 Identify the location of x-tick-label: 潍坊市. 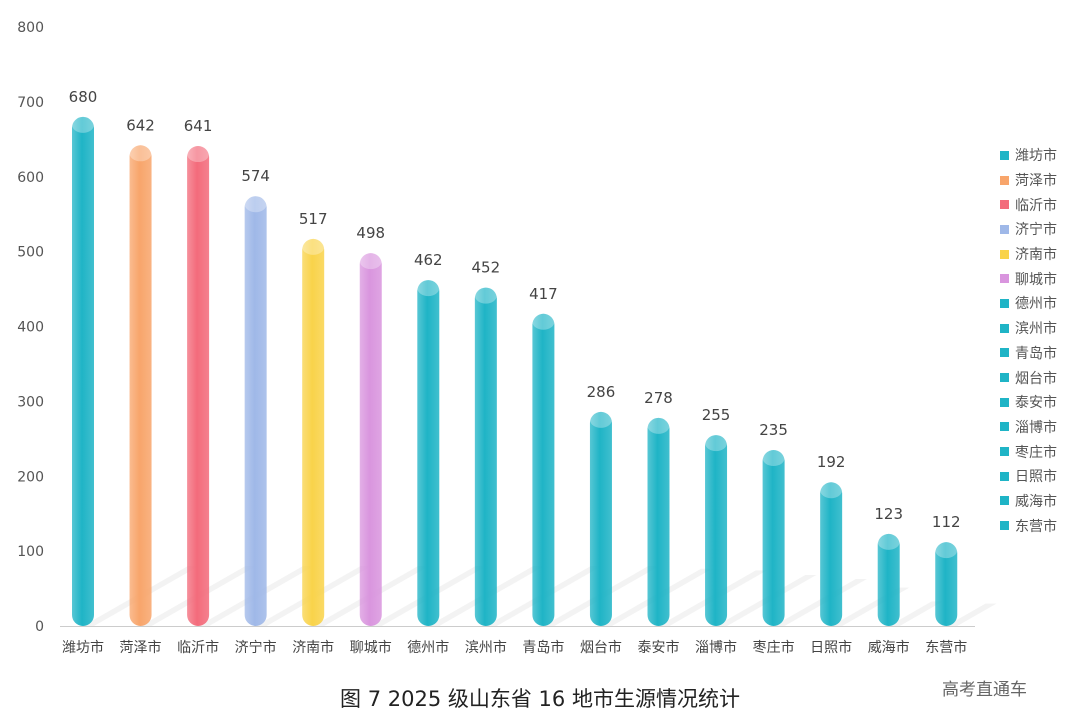
(83, 647).